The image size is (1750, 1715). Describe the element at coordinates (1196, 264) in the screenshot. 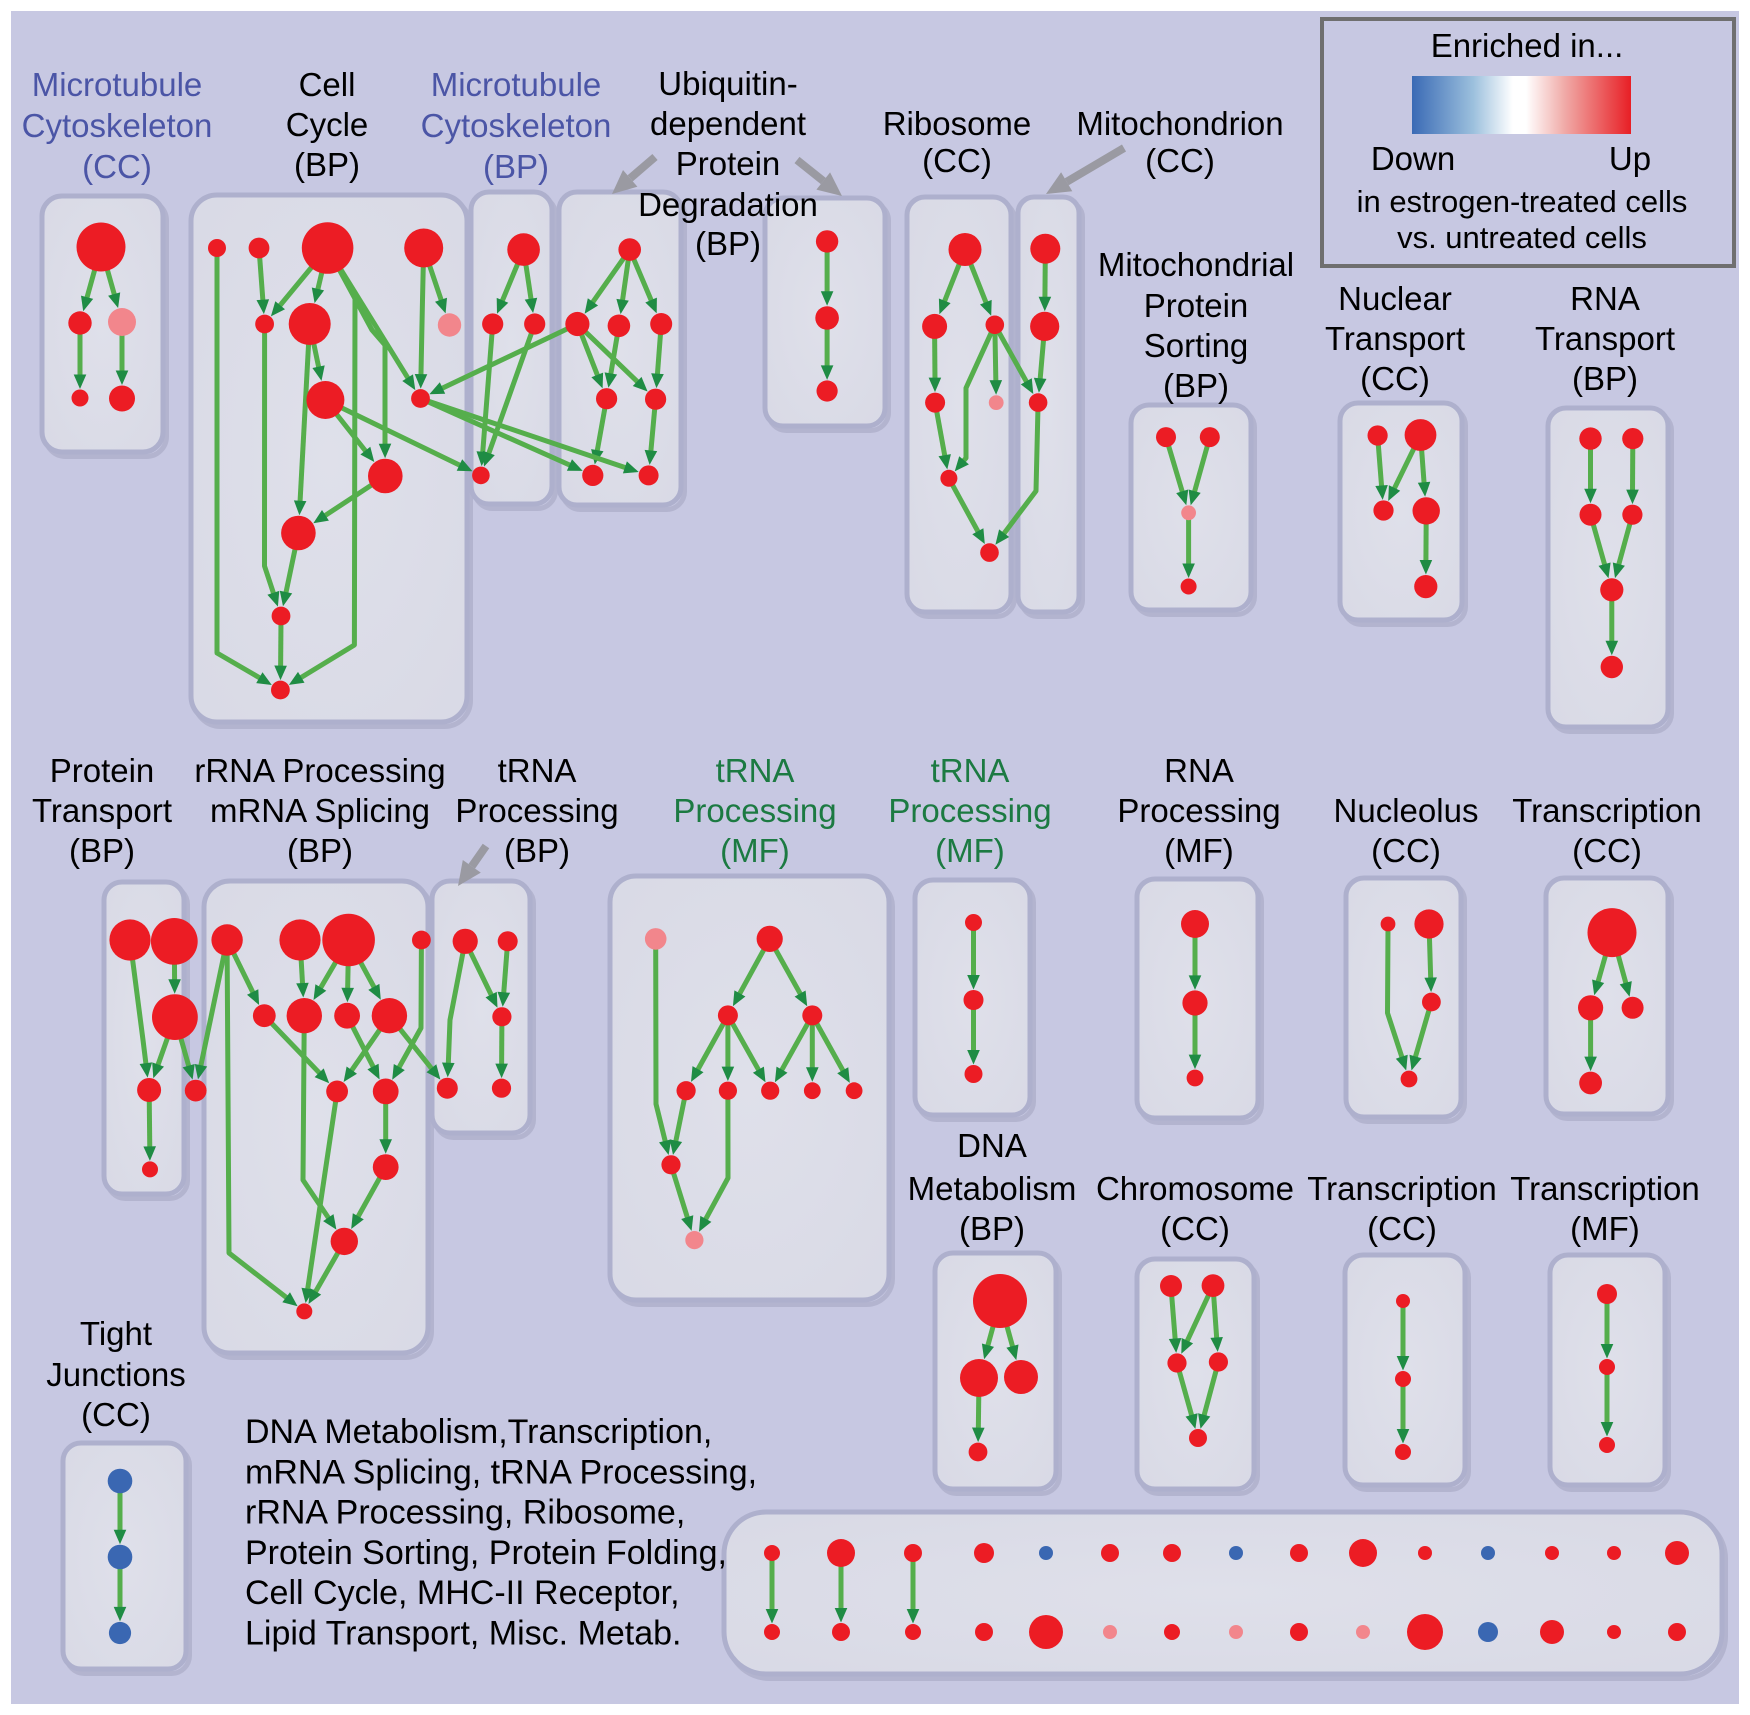

I see `svg-text: Mitochondrial` at that location.